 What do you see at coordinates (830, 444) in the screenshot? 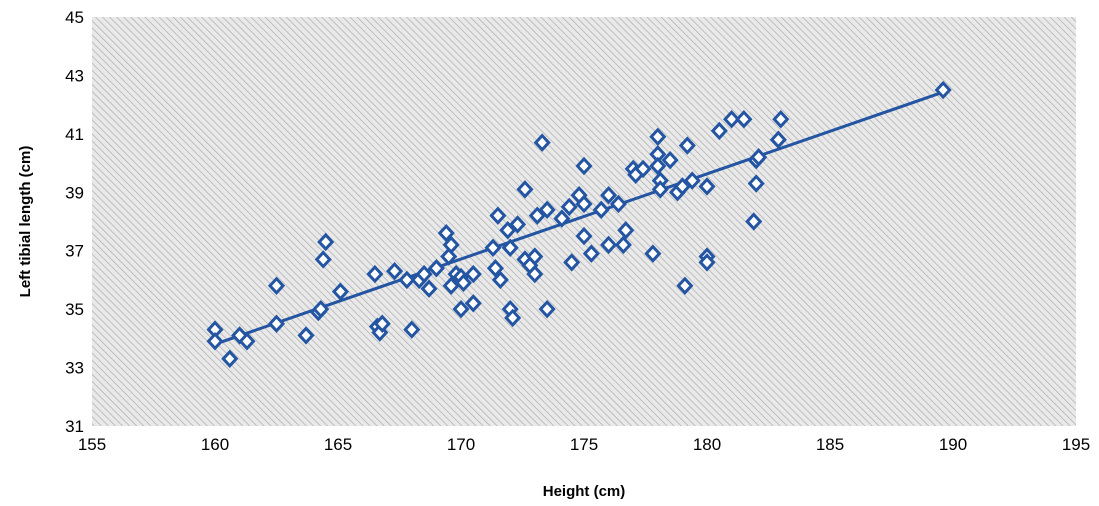
I see `x-tick-label: 185` at bounding box center [830, 444].